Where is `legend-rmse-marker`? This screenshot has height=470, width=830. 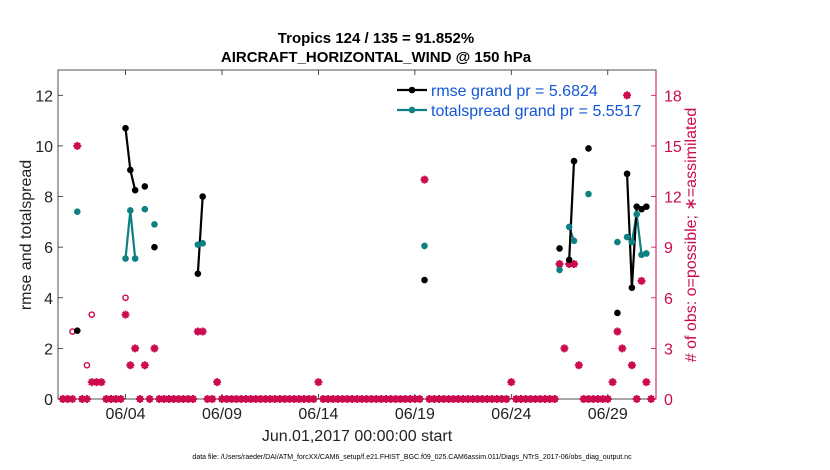
legend-rmse-marker is located at coordinates (412, 90).